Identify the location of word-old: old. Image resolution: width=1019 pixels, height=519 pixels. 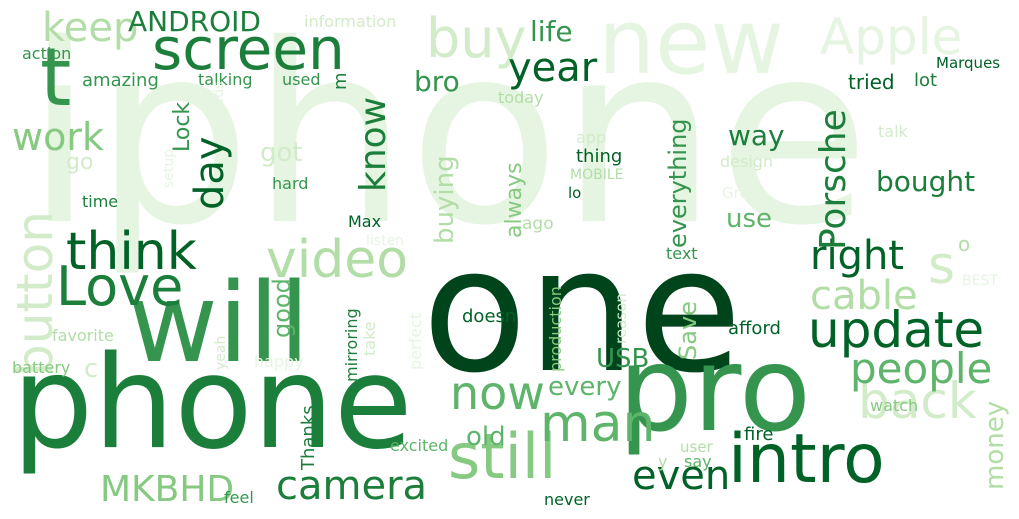
(486, 437).